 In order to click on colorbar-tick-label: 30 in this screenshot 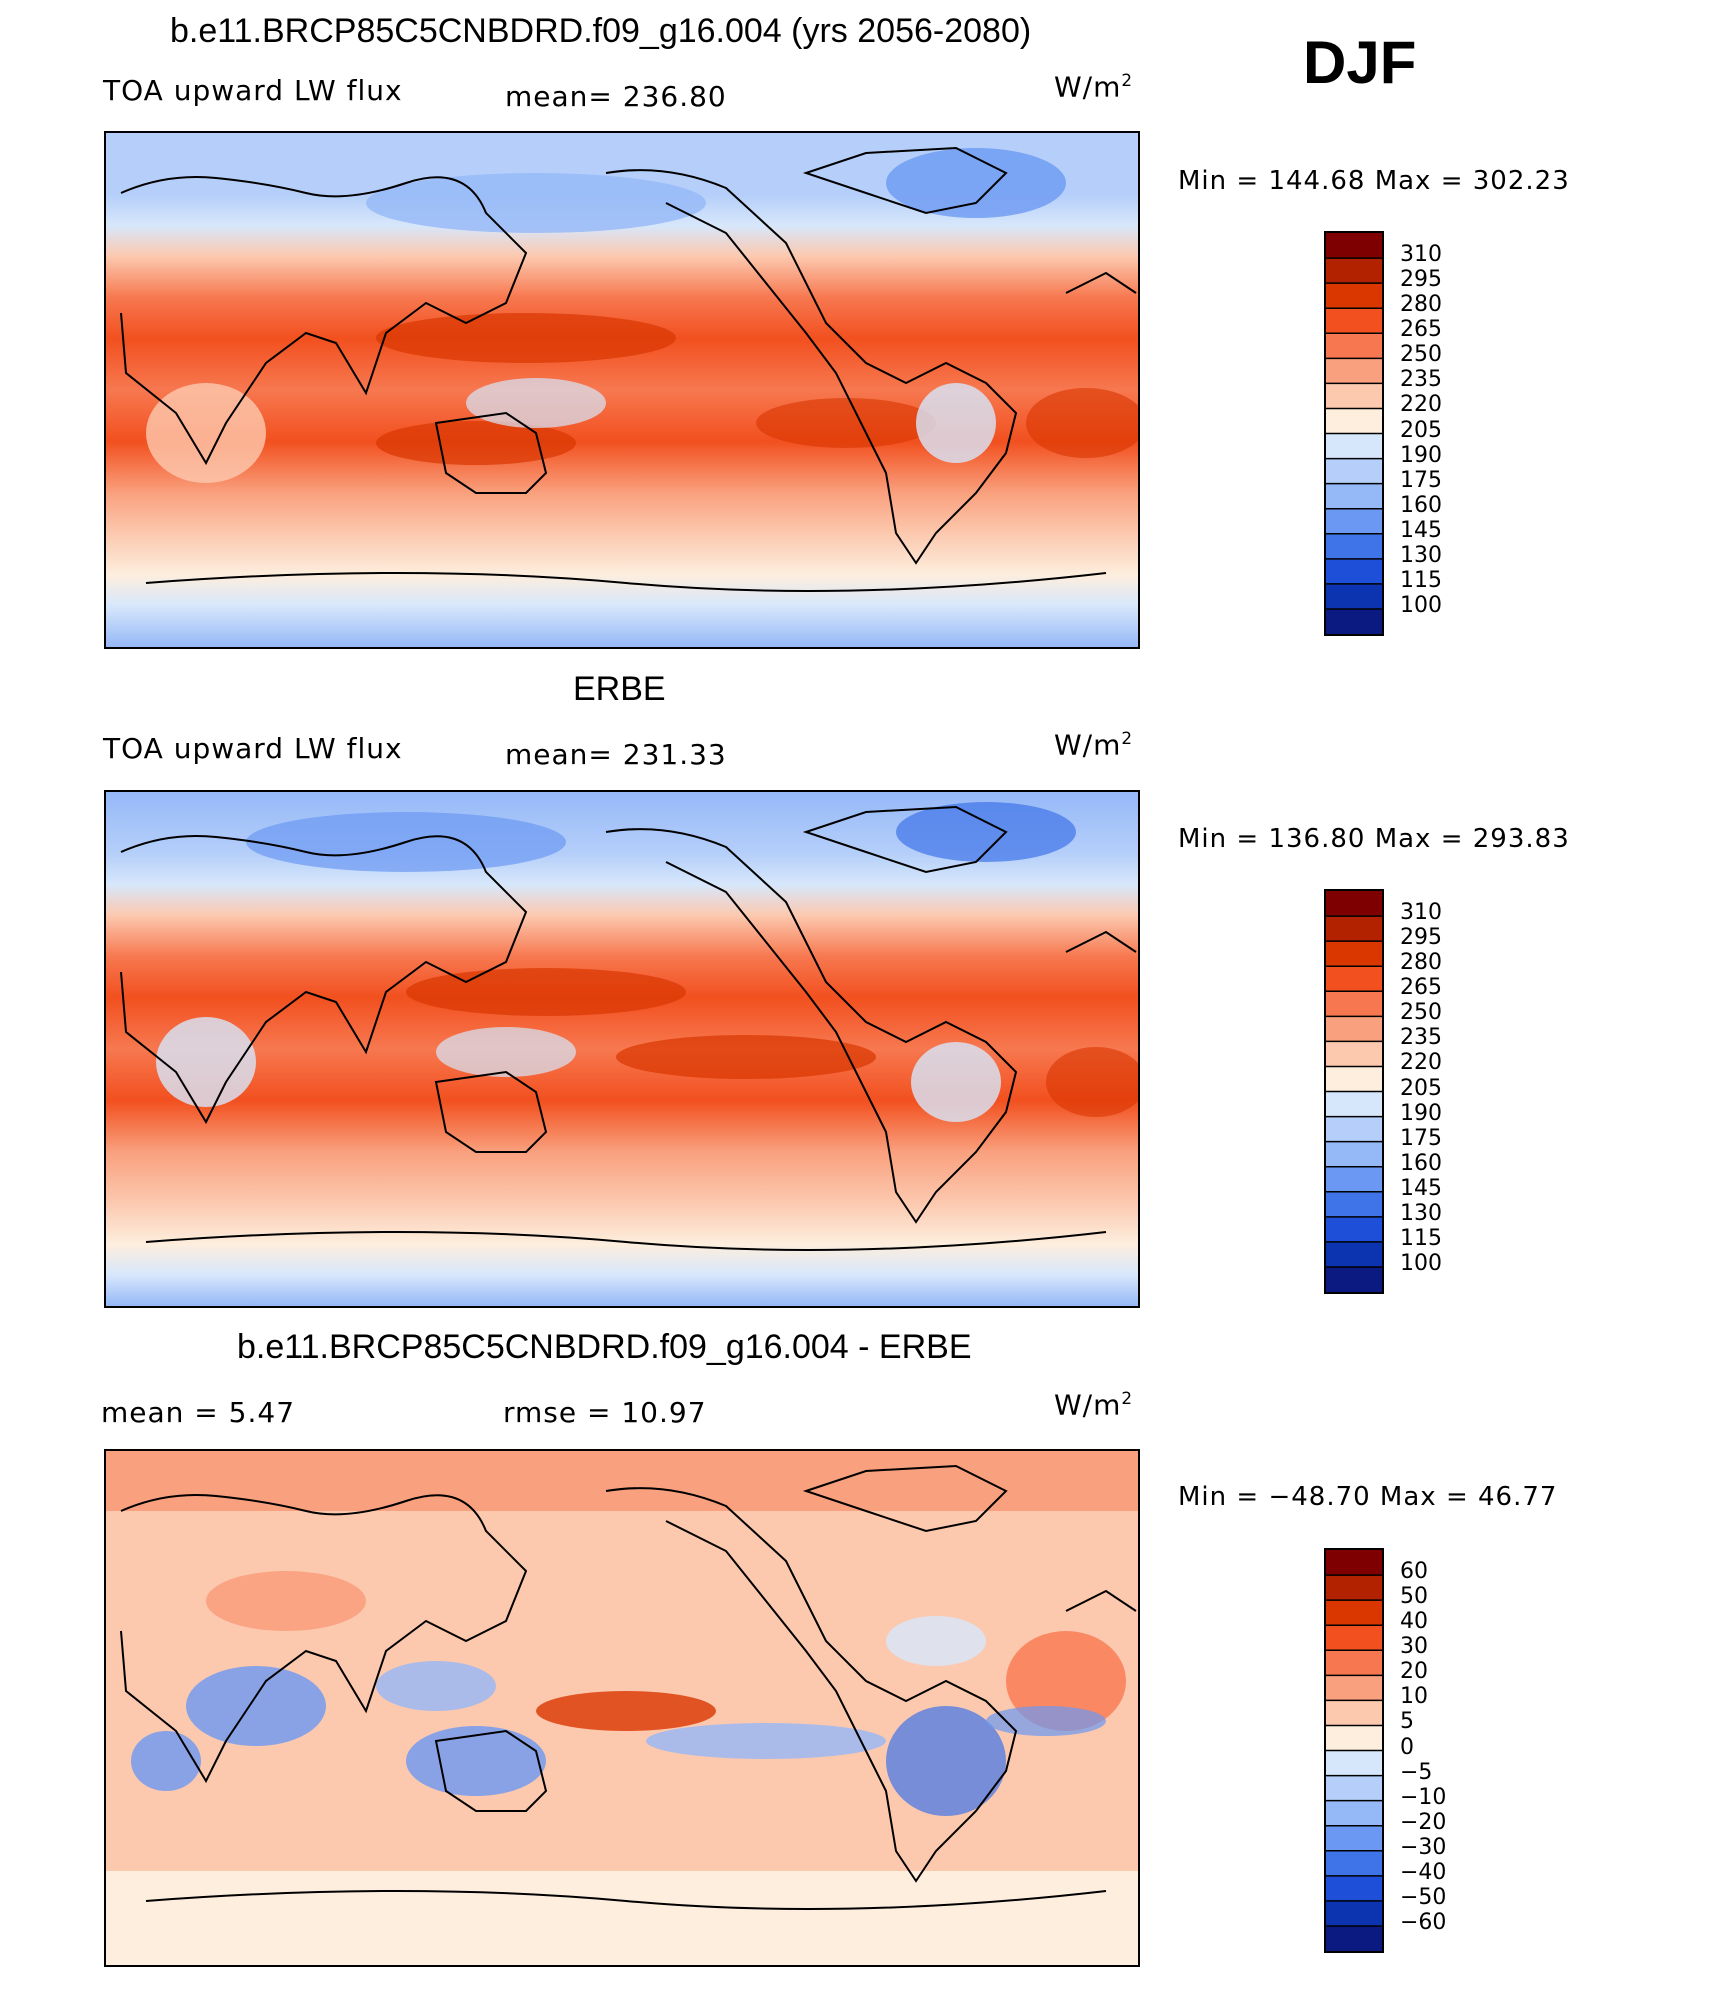, I will do `click(1414, 1647)`.